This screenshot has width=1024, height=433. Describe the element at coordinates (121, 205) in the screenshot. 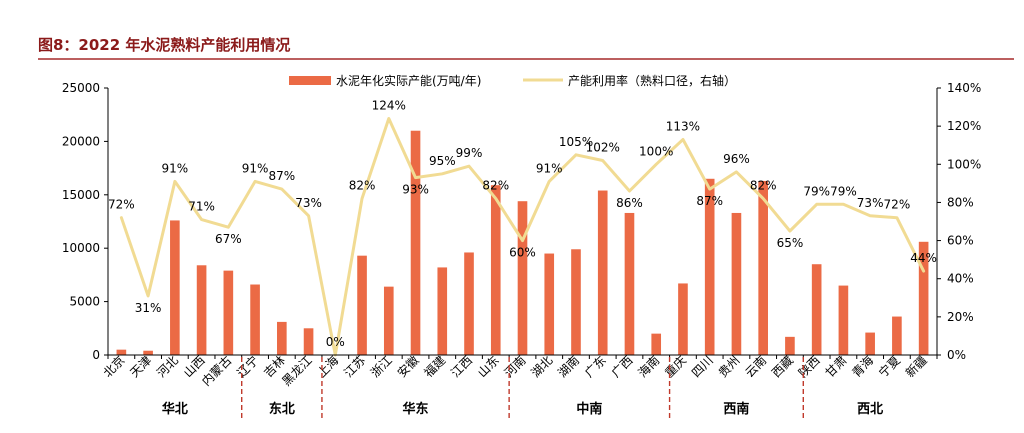

I see `data-label: 72%` at that location.